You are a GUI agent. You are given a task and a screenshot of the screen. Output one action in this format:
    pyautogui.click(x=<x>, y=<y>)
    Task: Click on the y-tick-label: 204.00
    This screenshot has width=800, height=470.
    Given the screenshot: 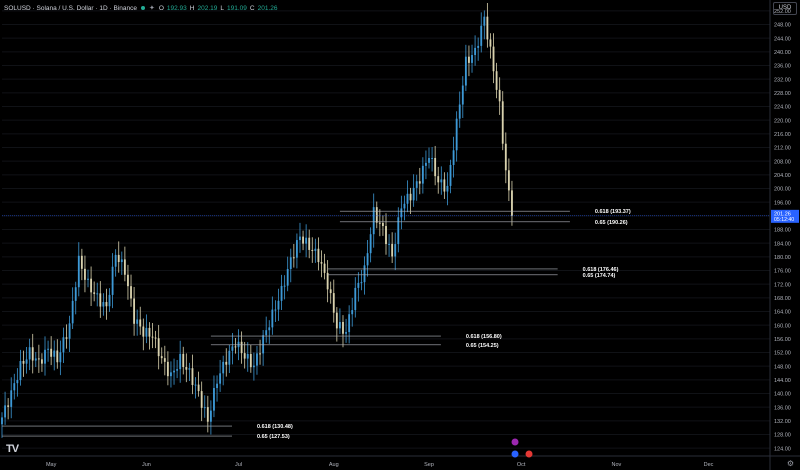 What is the action you would take?
    pyautogui.click(x=782, y=176)
    